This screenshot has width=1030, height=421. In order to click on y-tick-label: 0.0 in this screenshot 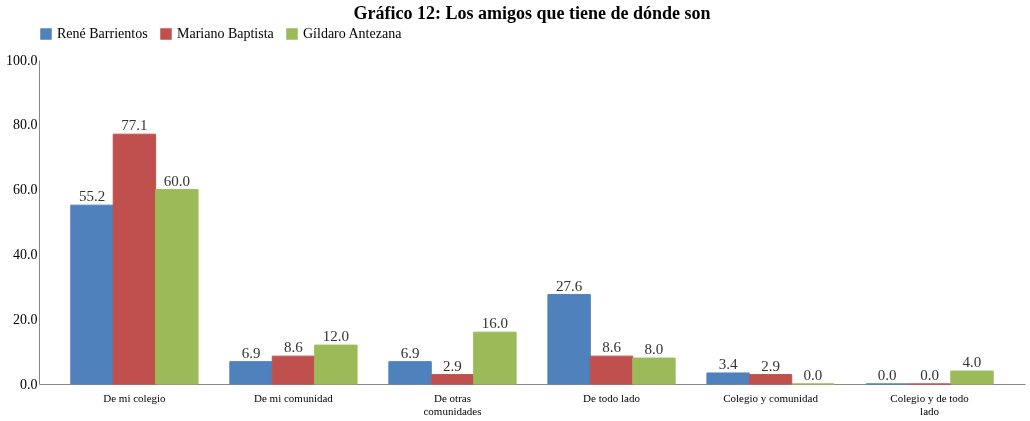, I will do `click(29, 384)`.